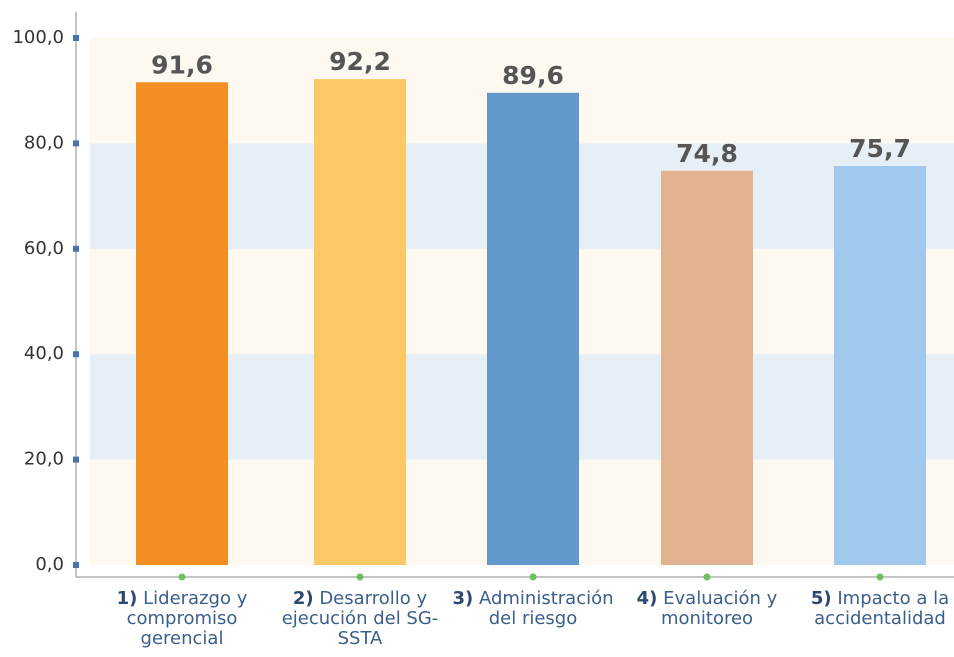  Describe the element at coordinates (533, 608) in the screenshot. I see `x-tick-label: 3) Administración del riesgo` at that location.